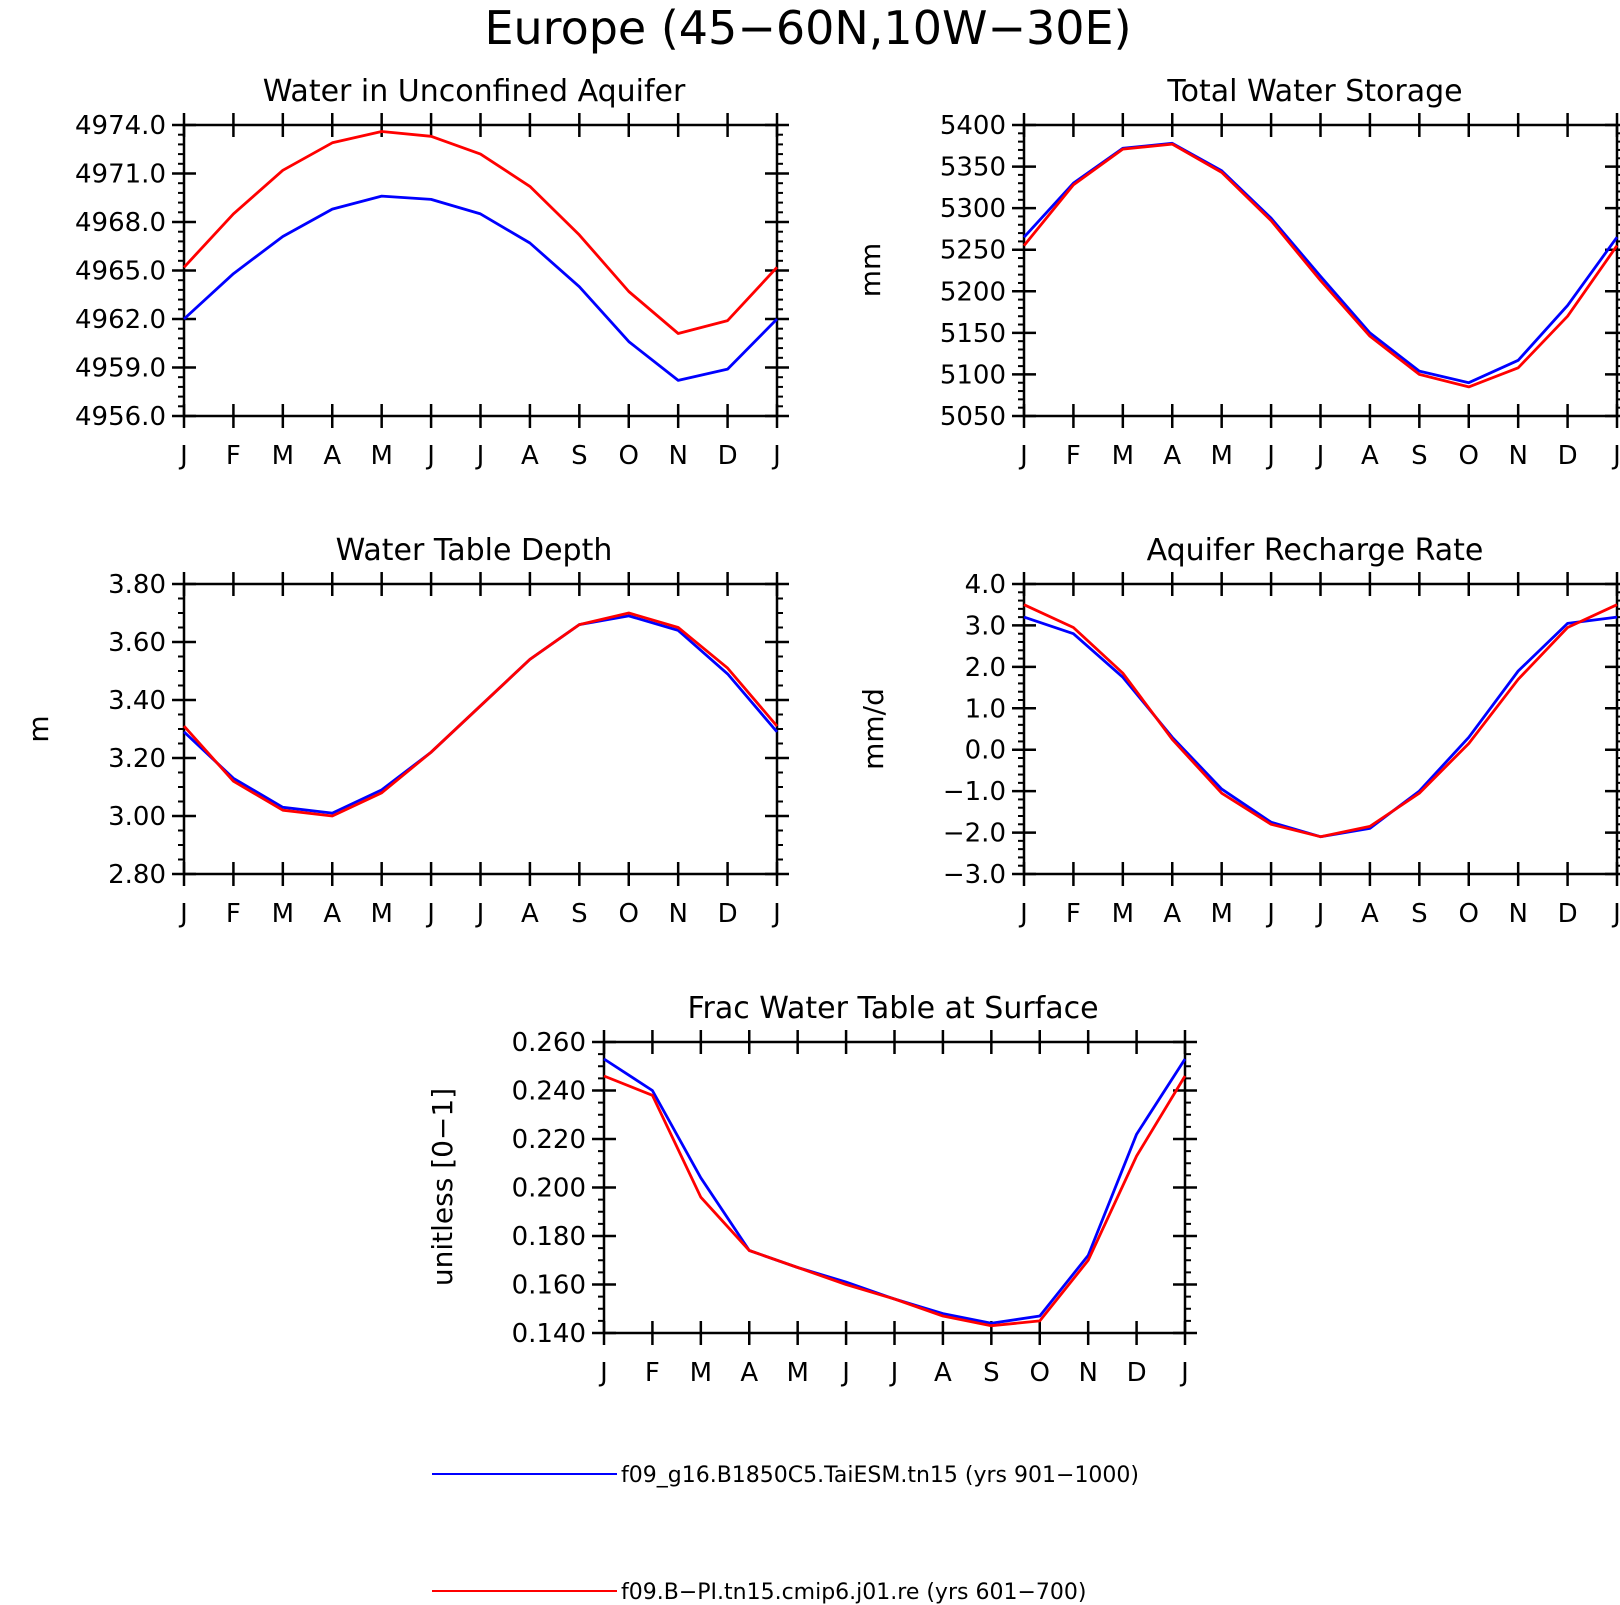 Image resolution: width=1620 pixels, height=1605 pixels. Describe the element at coordinates (892, 1008) in the screenshot. I see `panel-title: Frac Water Table at Surface` at that location.